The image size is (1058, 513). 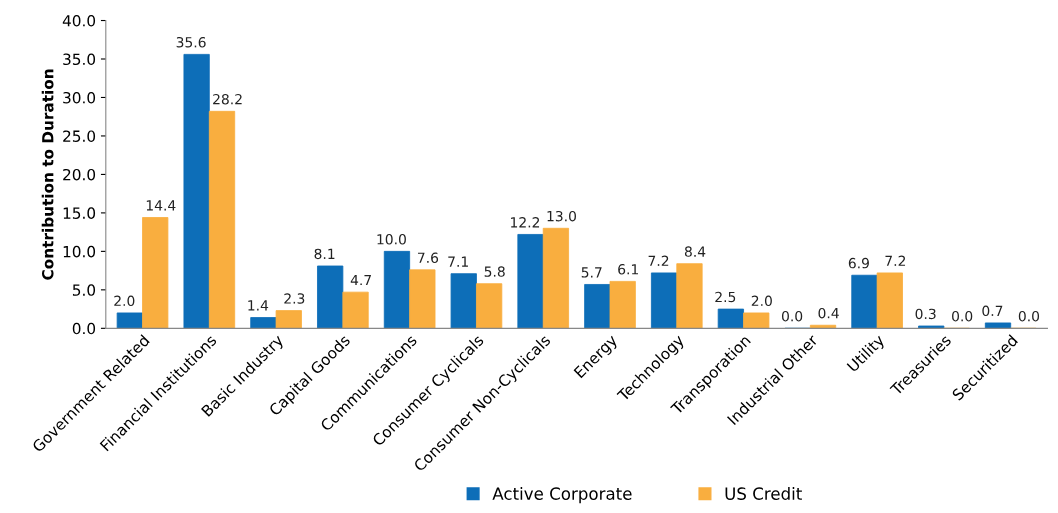 I want to click on data-label: 0.4, so click(x=828, y=313).